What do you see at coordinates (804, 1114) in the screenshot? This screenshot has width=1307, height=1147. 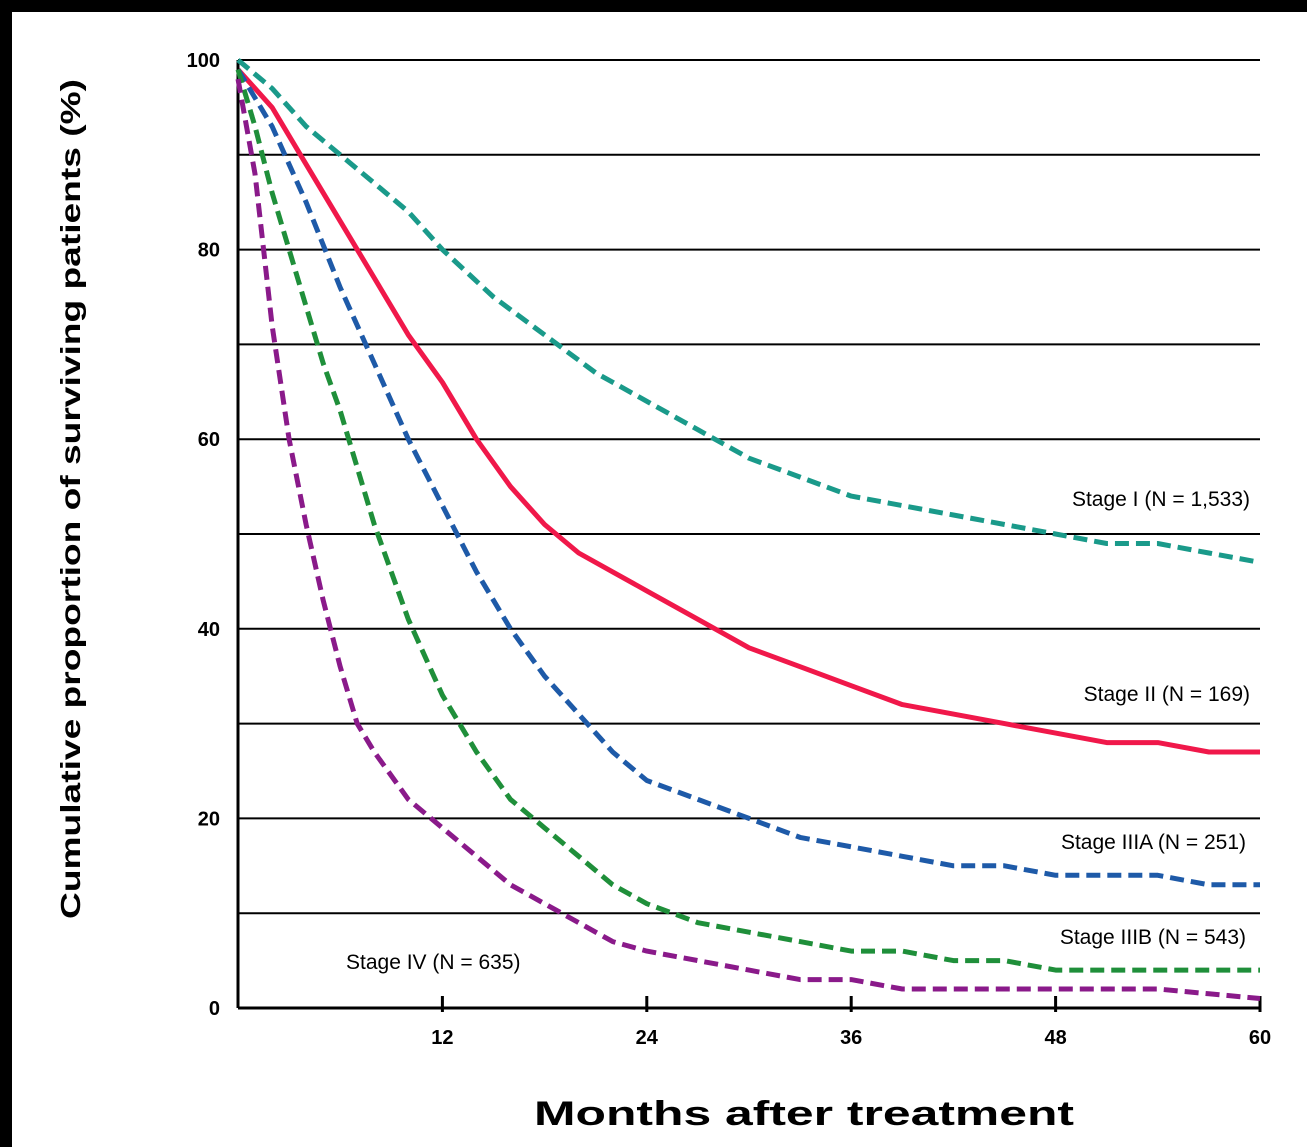 I see `x-axis-title: Months after treatment` at bounding box center [804, 1114].